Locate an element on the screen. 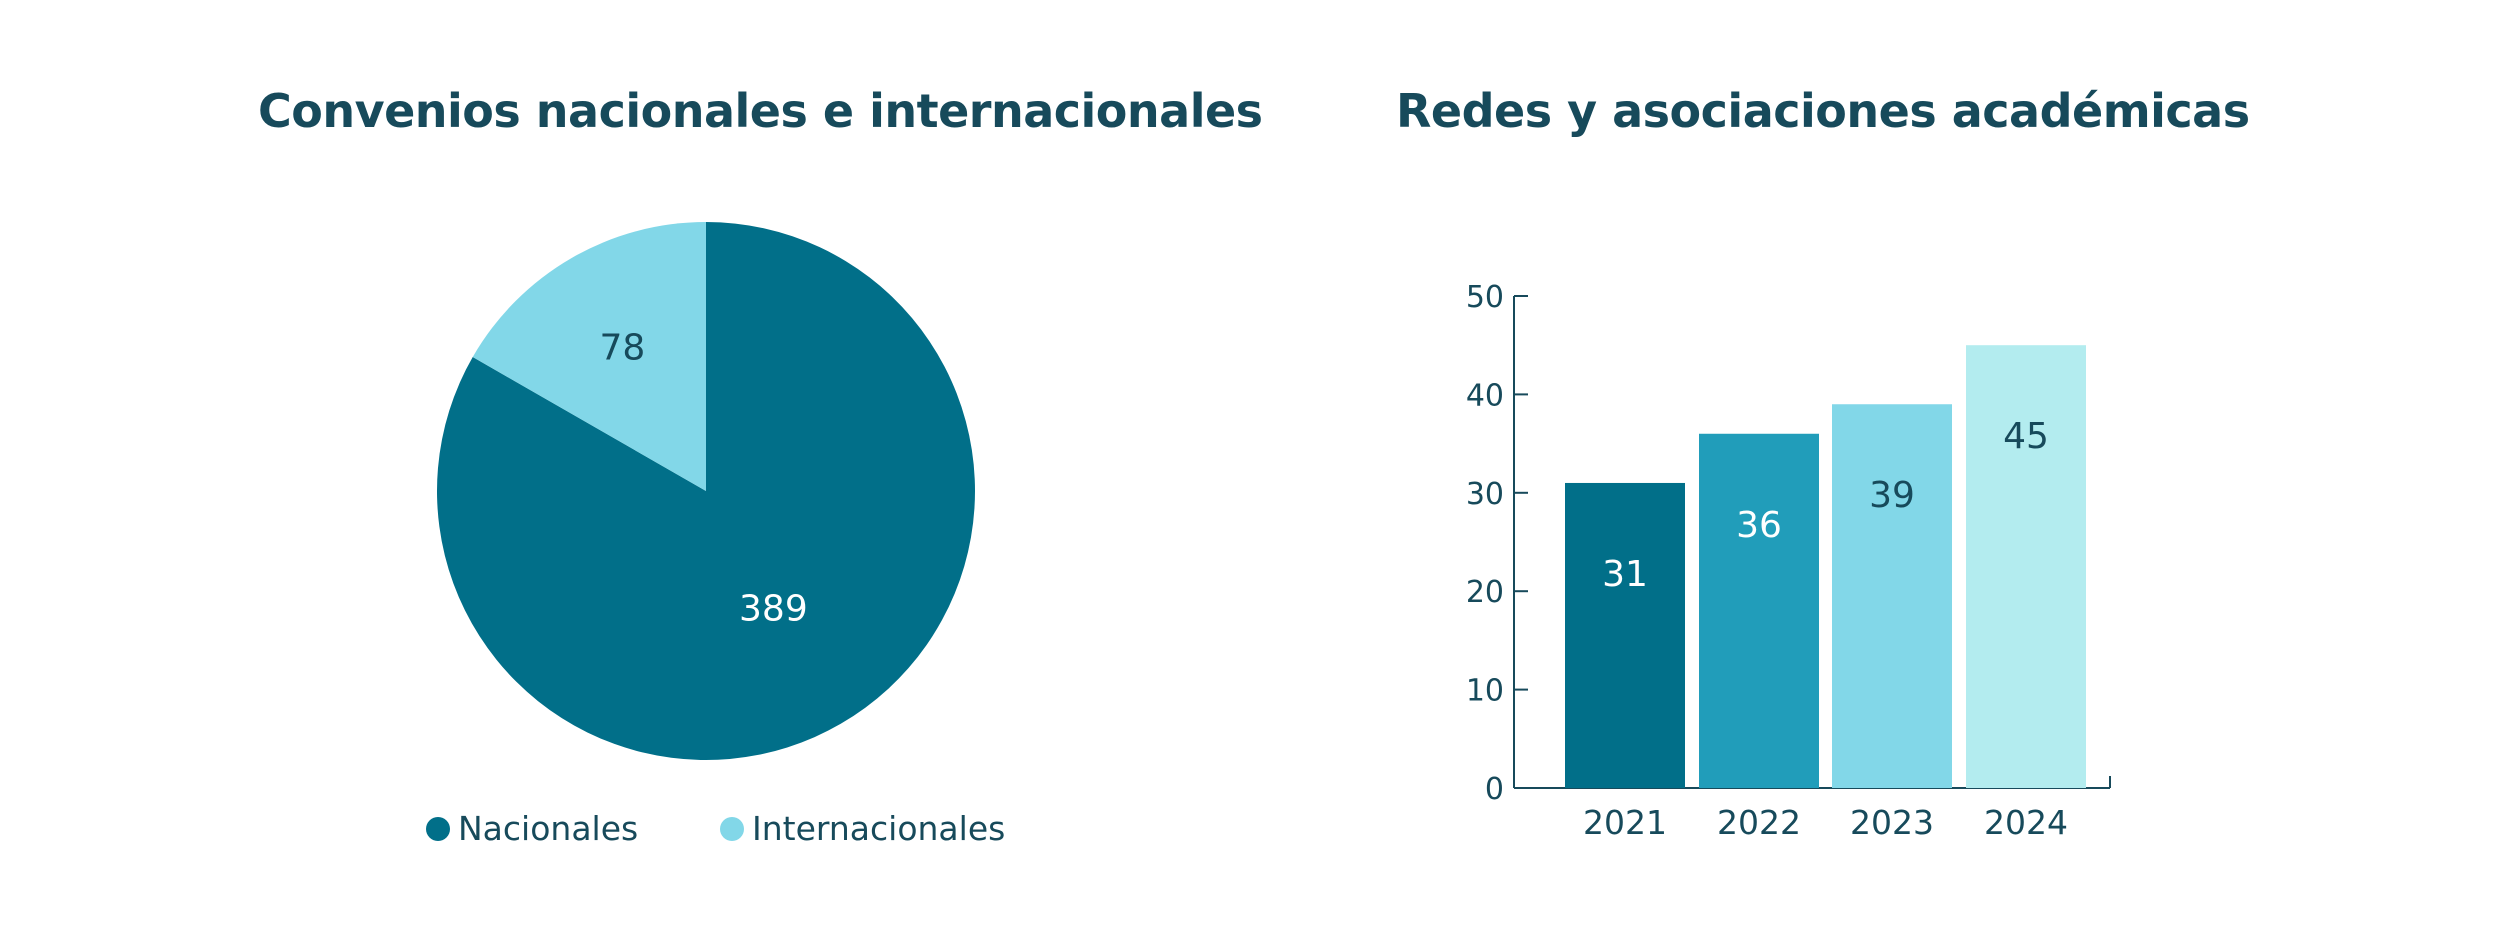 The width and height of the screenshot is (2500, 938). pie-value-label: 78 is located at coordinates (623, 348).